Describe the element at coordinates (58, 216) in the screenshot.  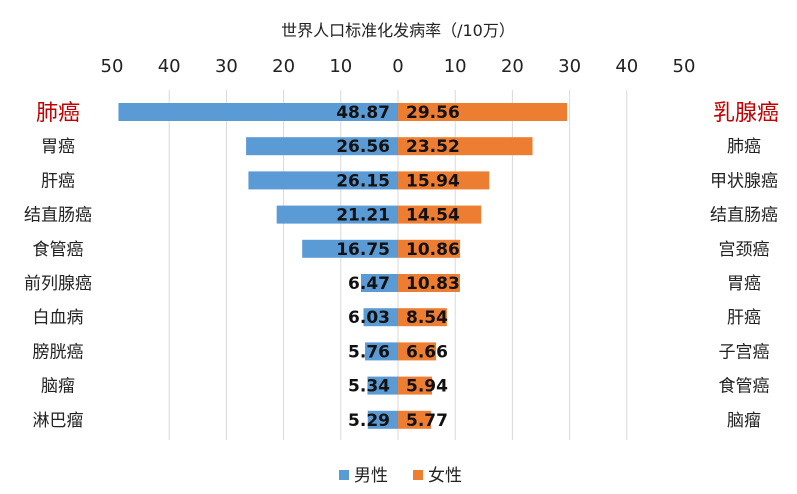
I see `category-label-male: 结直肠癌` at that location.